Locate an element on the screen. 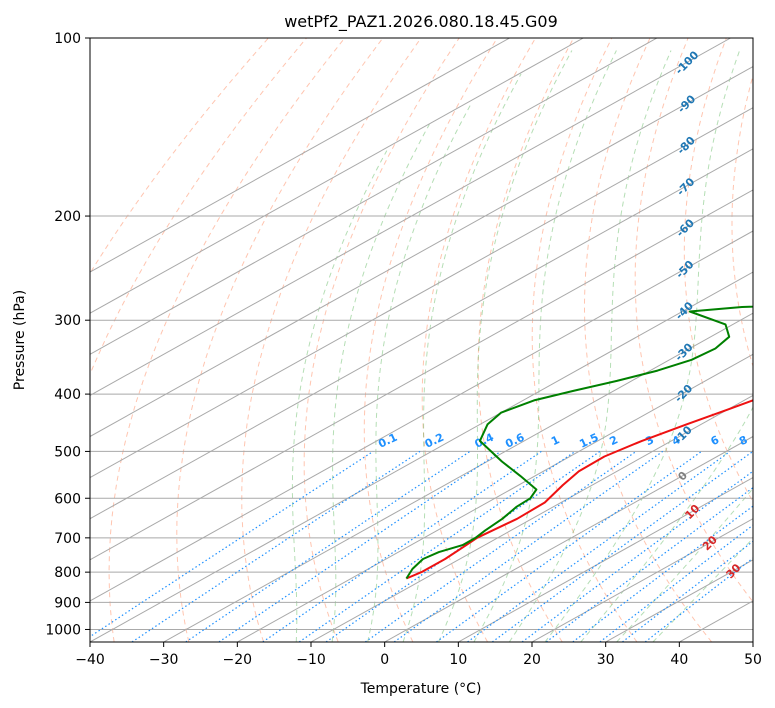 The width and height of the screenshot is (775, 708). mixing-ratio-label: 10 is located at coordinates (765, 440).